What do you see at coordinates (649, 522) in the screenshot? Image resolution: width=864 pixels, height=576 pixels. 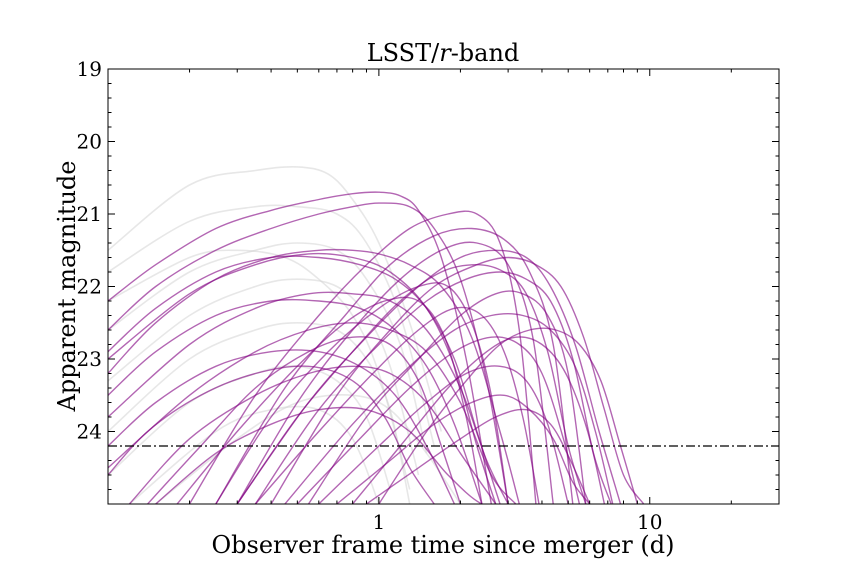 I see `x-tick-label: 10` at bounding box center [649, 522].